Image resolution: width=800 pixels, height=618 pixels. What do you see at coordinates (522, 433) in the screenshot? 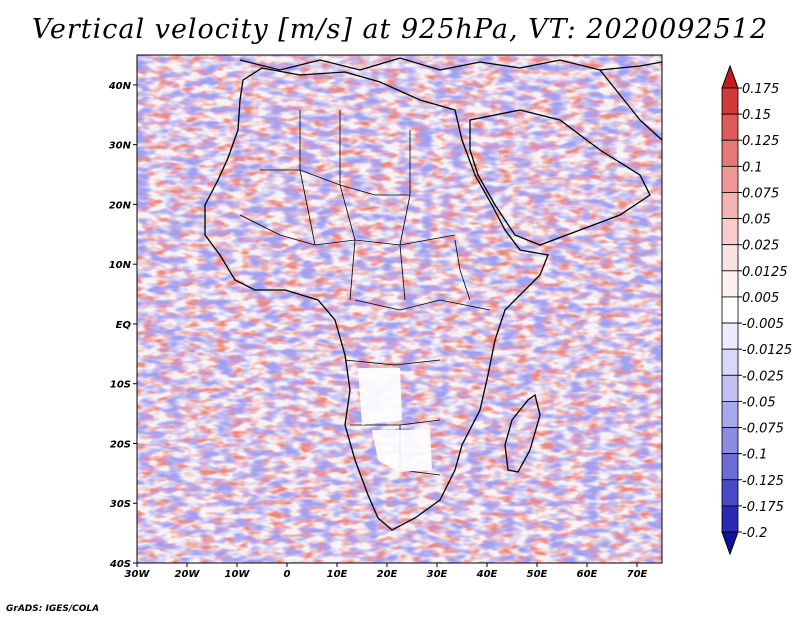
I see `madagascar-coastline` at bounding box center [522, 433].